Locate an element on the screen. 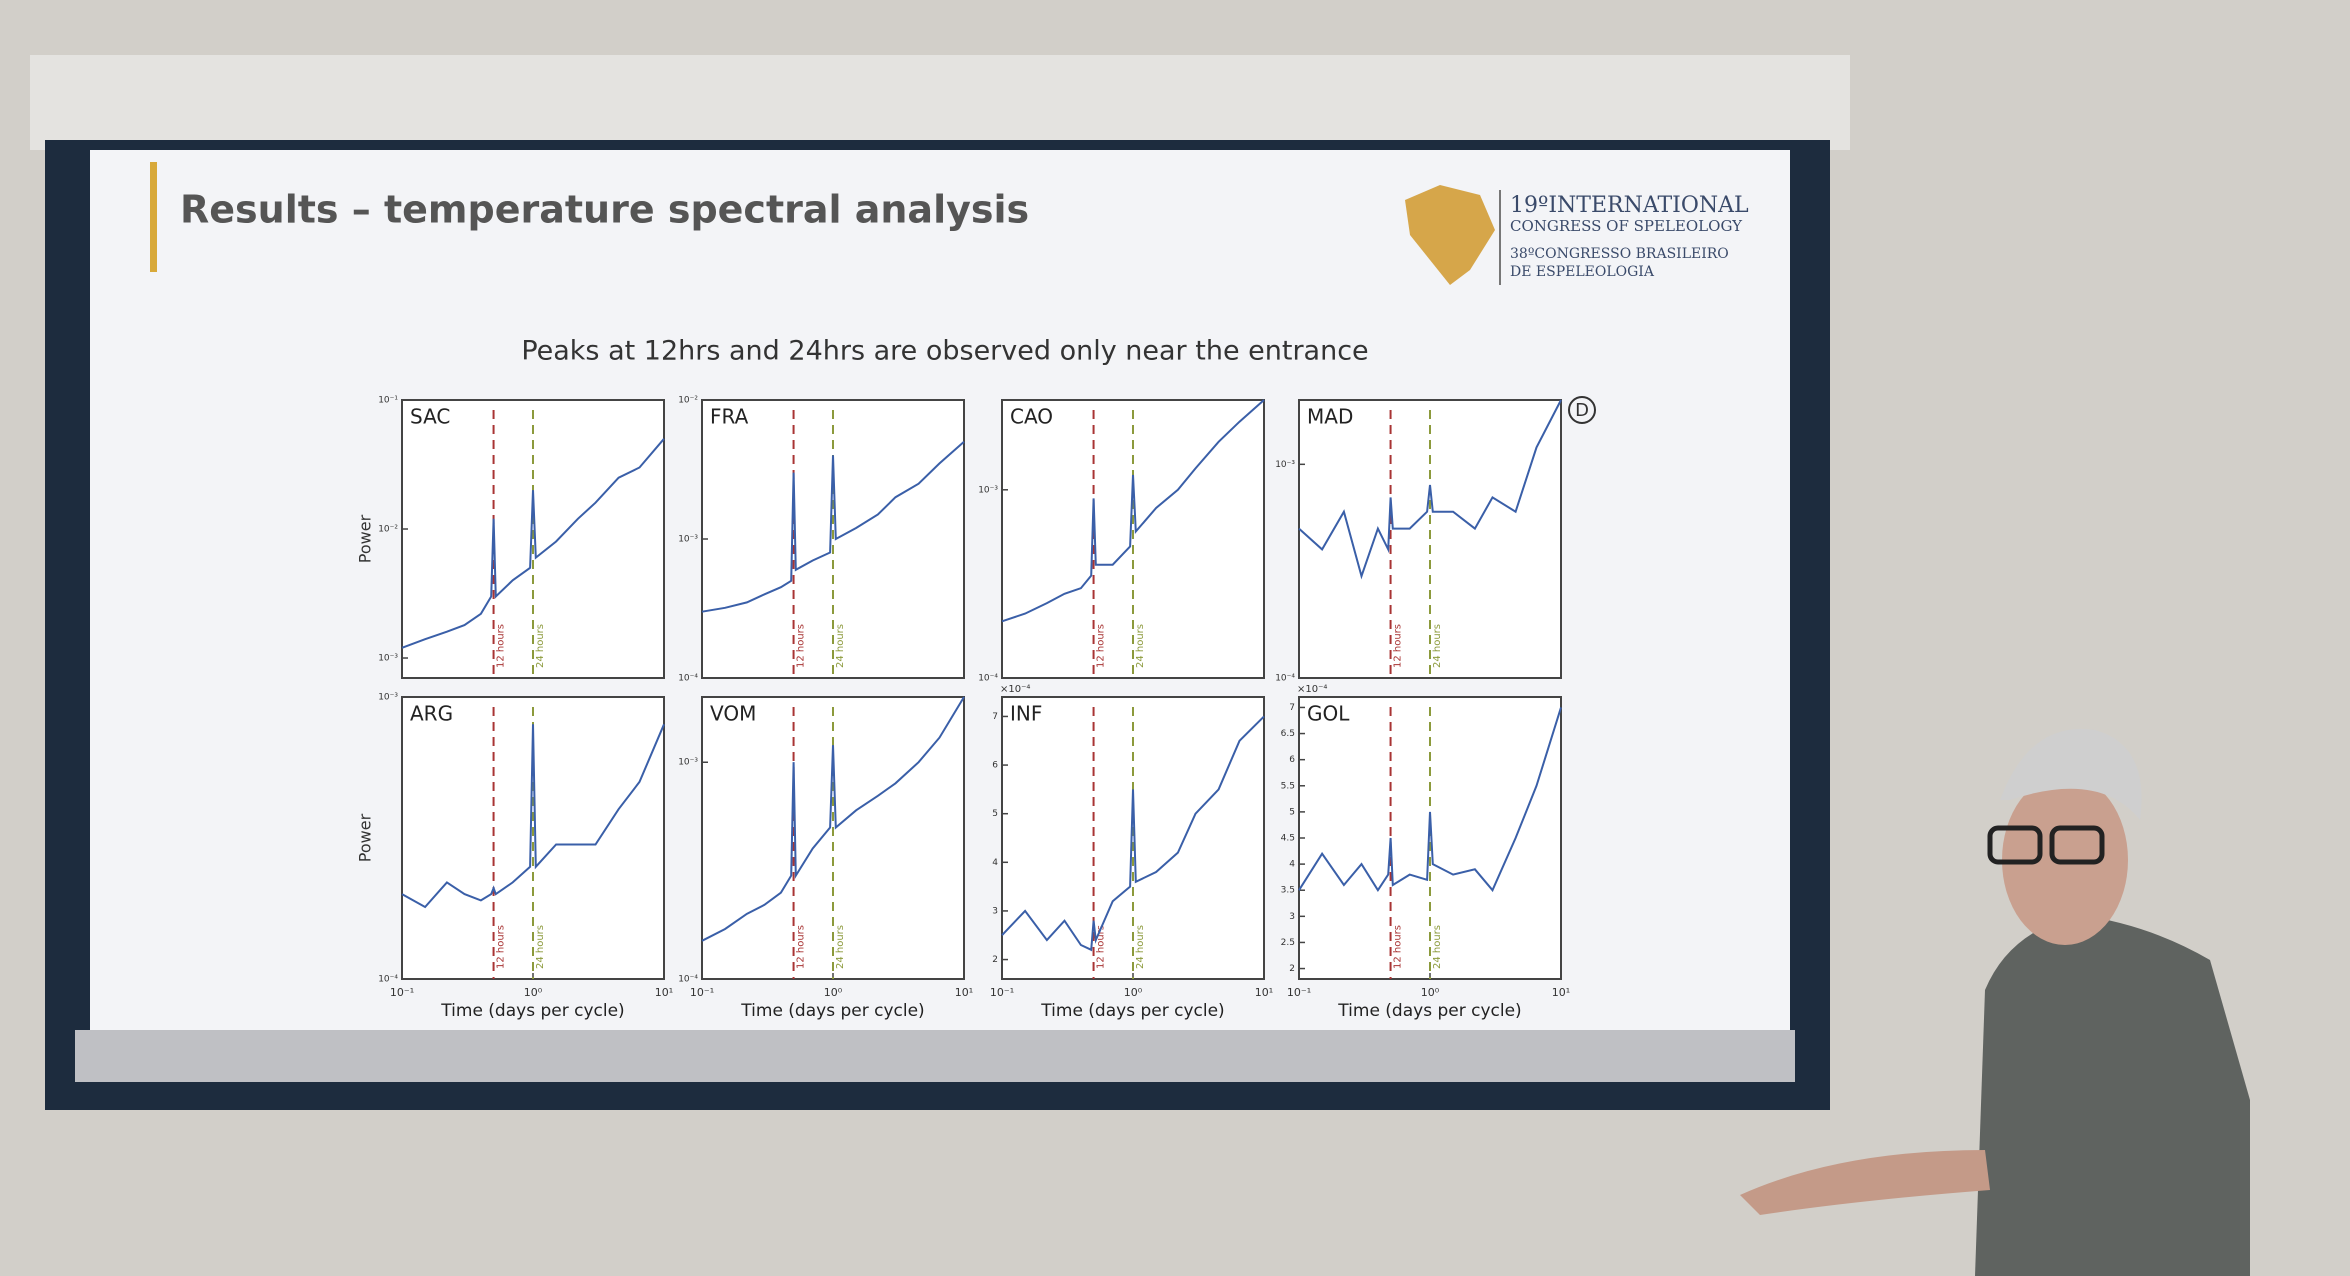 The width and height of the screenshot is (2350, 1276). logo-text: DE ESPELEOLOGIA is located at coordinates (1582, 272).